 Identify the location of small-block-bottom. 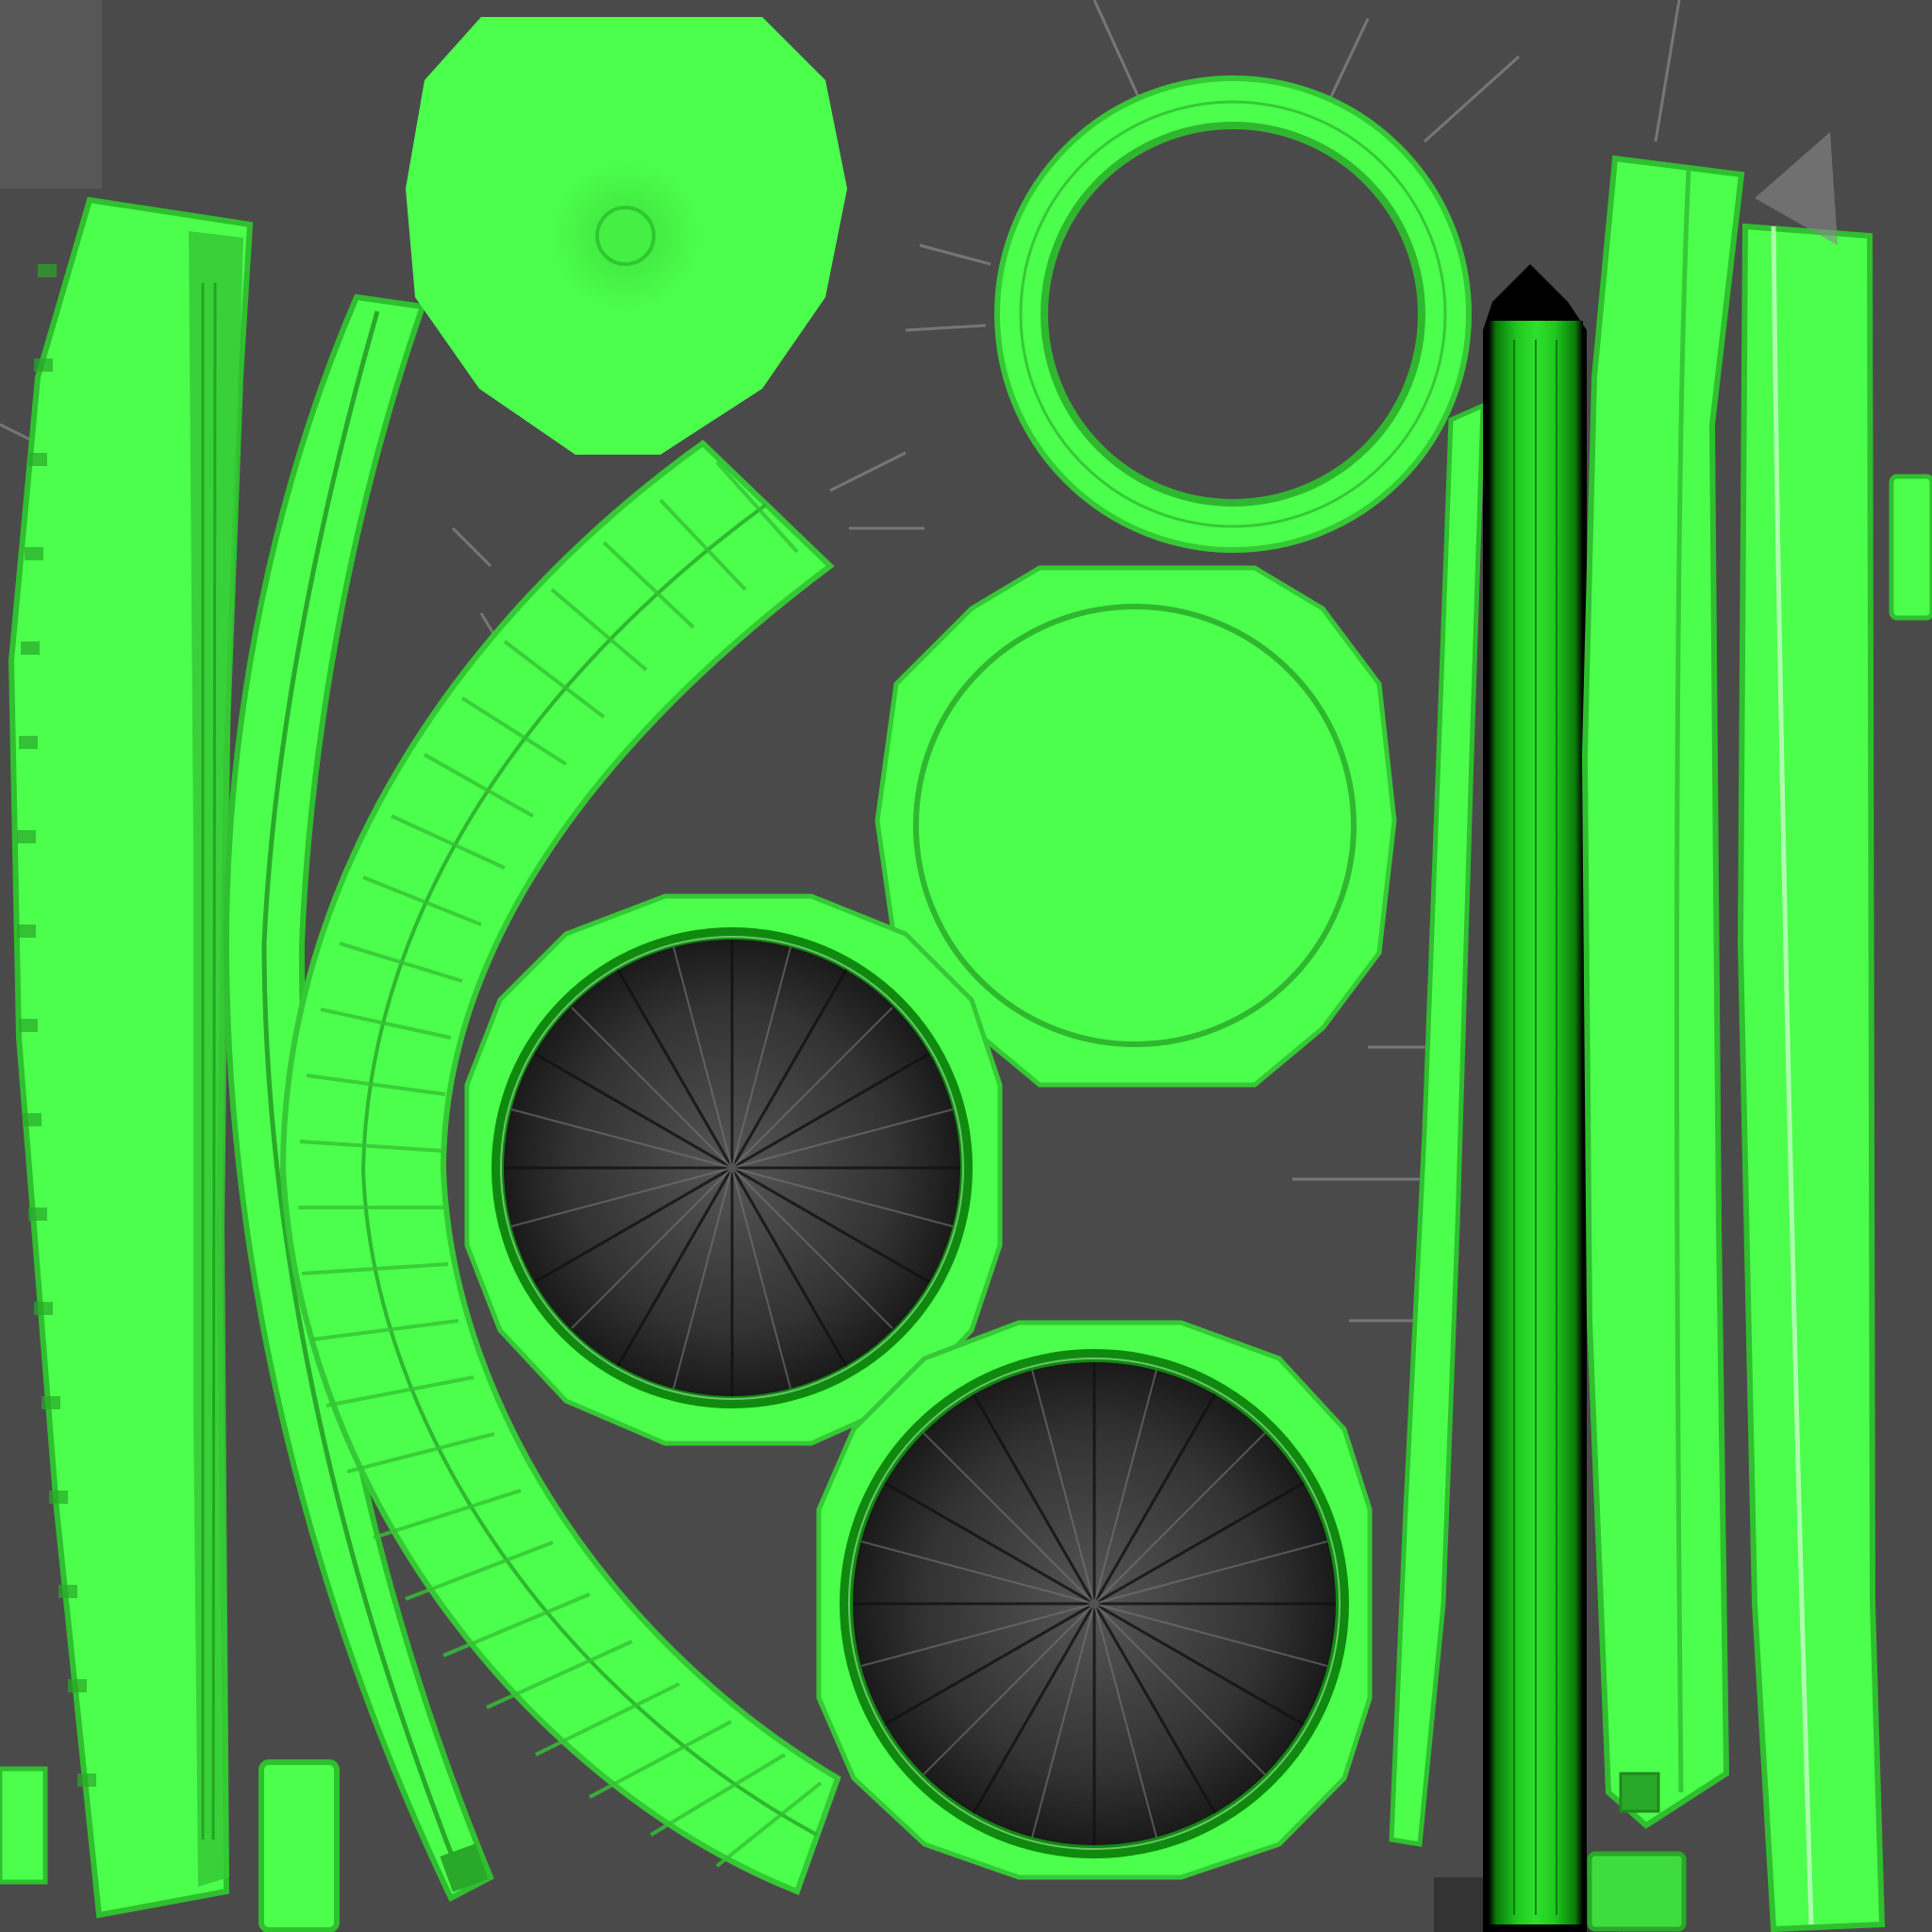
(299, 1846).